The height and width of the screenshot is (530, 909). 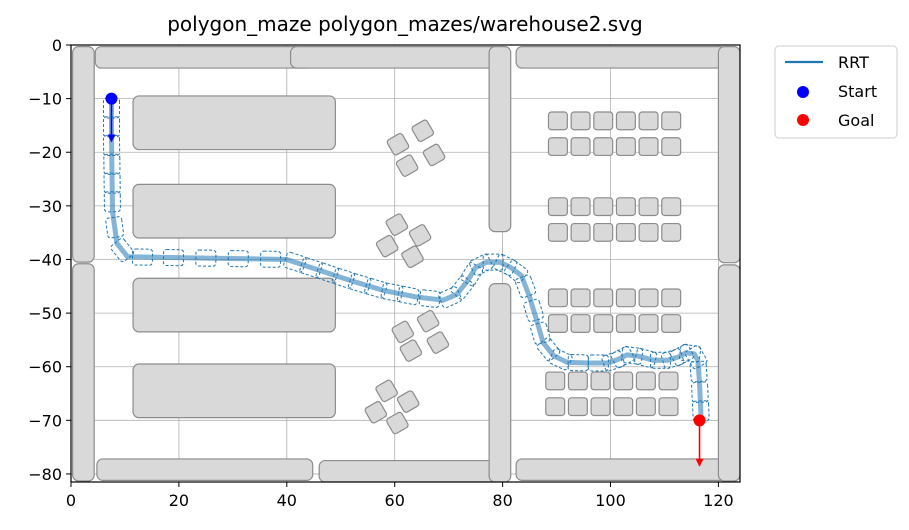 I want to click on goal-point, so click(x=699, y=420).